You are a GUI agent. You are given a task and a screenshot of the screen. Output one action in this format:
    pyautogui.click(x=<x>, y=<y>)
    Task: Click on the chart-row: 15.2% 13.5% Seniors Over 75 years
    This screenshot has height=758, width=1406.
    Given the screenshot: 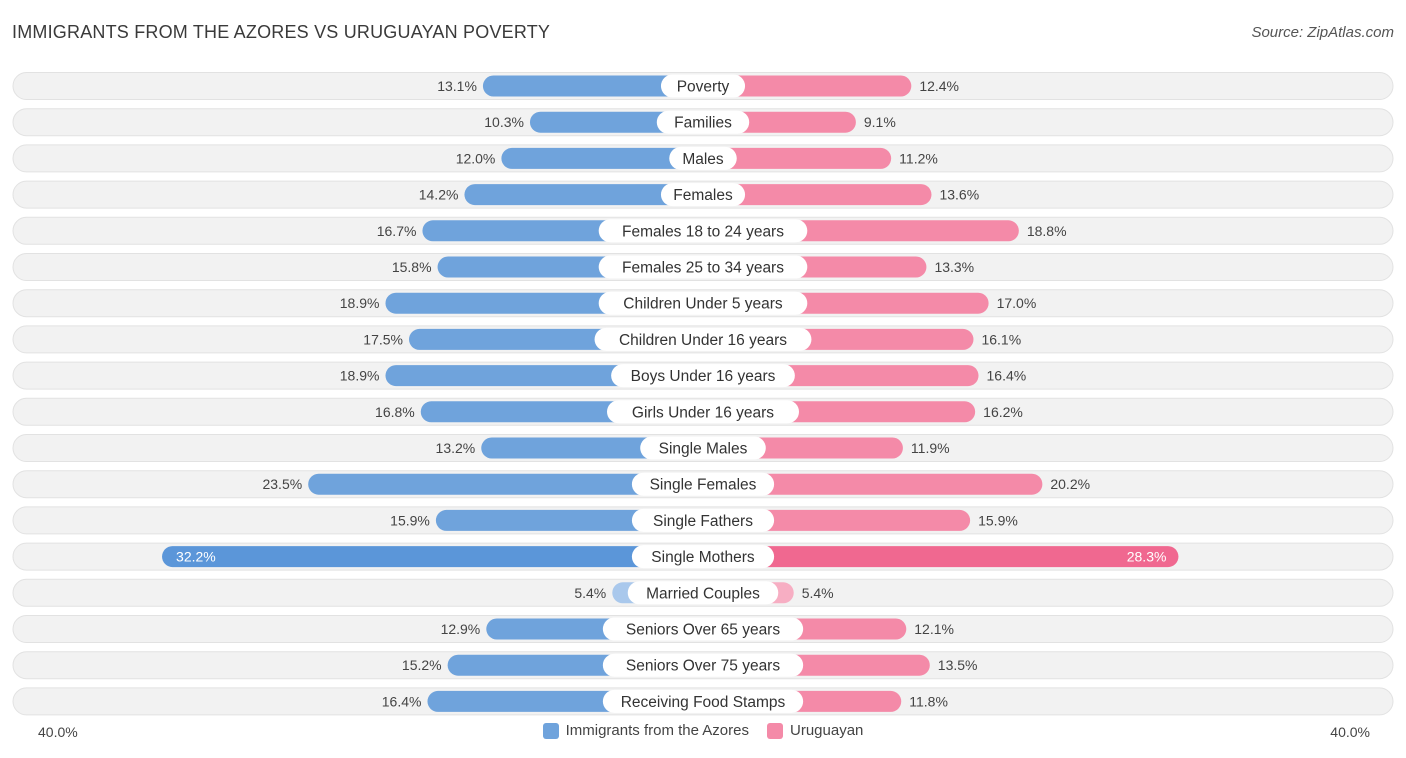 What is the action you would take?
    pyautogui.click(x=703, y=665)
    